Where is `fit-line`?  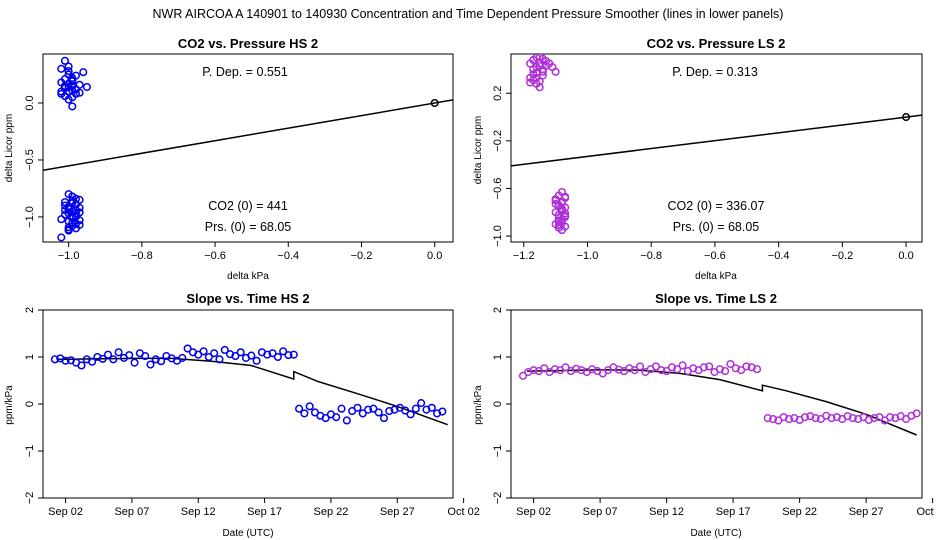
fit-line is located at coordinates (248, 135).